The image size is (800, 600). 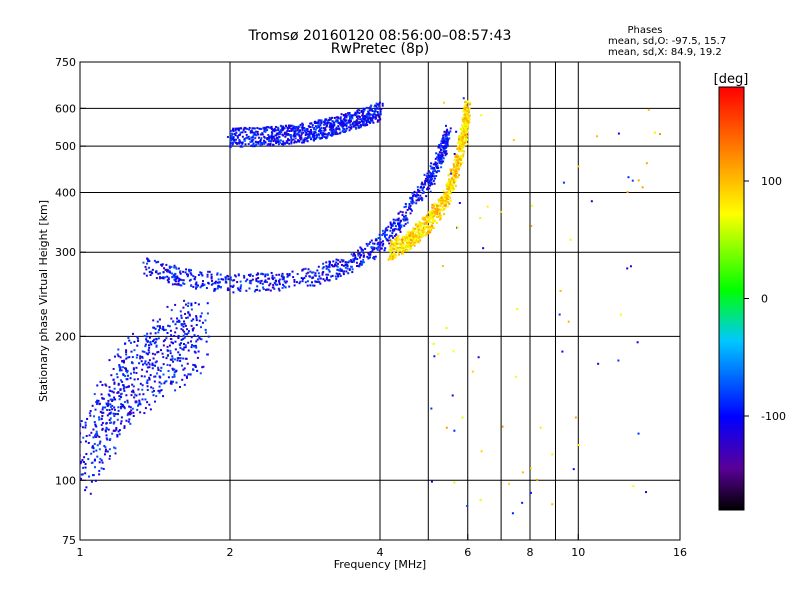 What do you see at coordinates (731, 79) in the screenshot?
I see `colorbar-label: [deg]` at bounding box center [731, 79].